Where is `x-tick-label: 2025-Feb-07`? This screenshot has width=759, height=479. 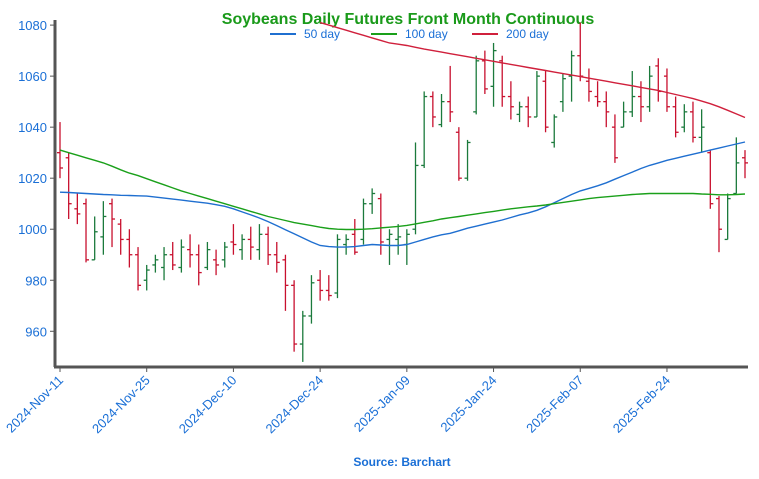
x-tick-label: 2025-Feb-07 is located at coordinates (554, 404).